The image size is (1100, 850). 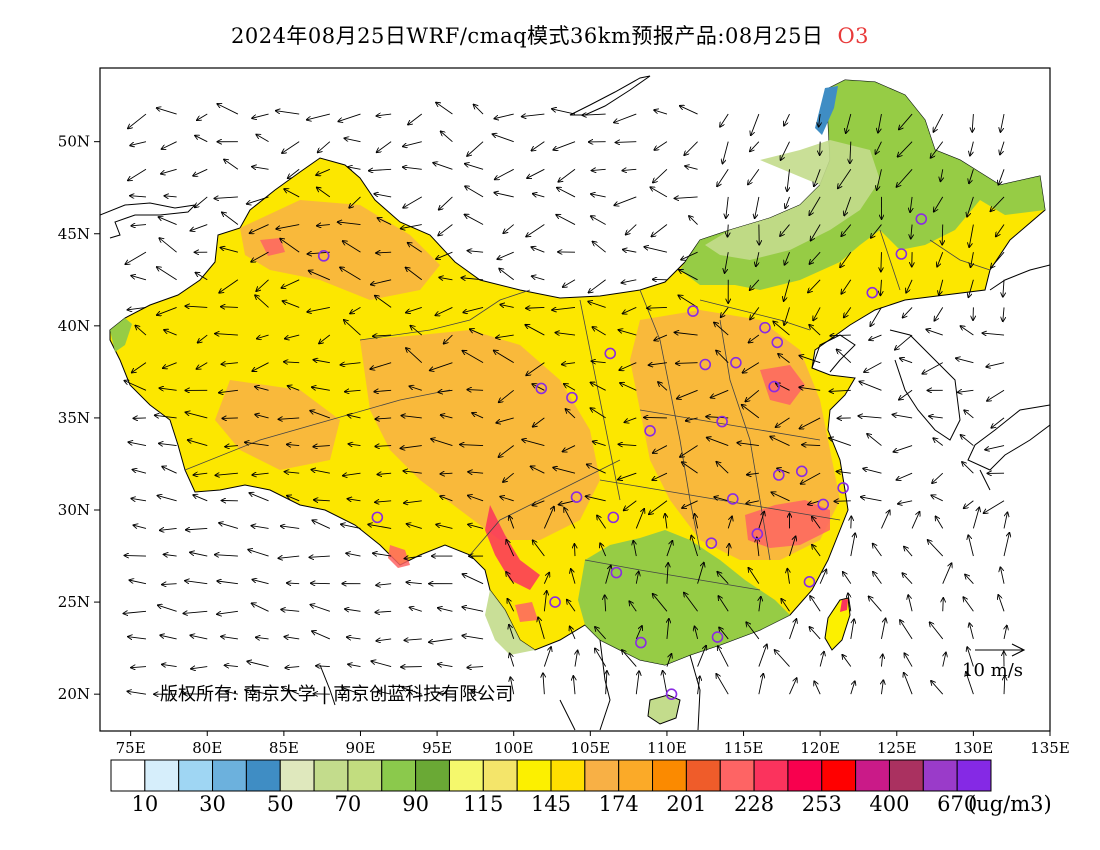 What do you see at coordinates (480, 435) in the screenshot?
I see `ozone-orange-area` at bounding box center [480, 435].